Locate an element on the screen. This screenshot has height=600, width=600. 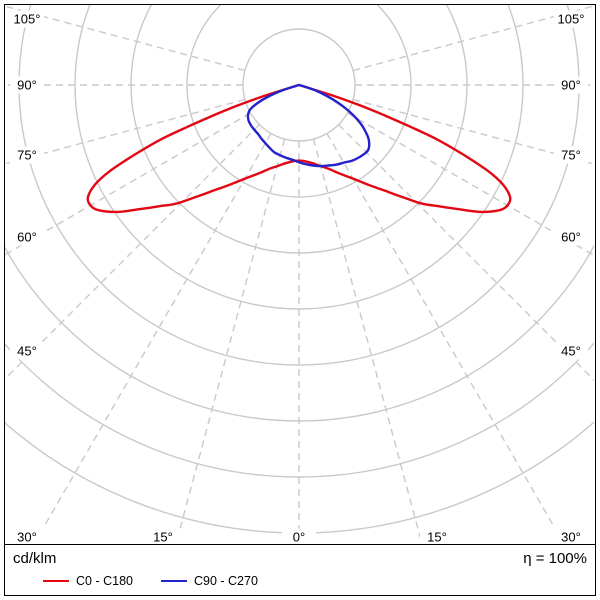
legend-label-c90-c270: C90 - C270 is located at coordinates (225, 581).